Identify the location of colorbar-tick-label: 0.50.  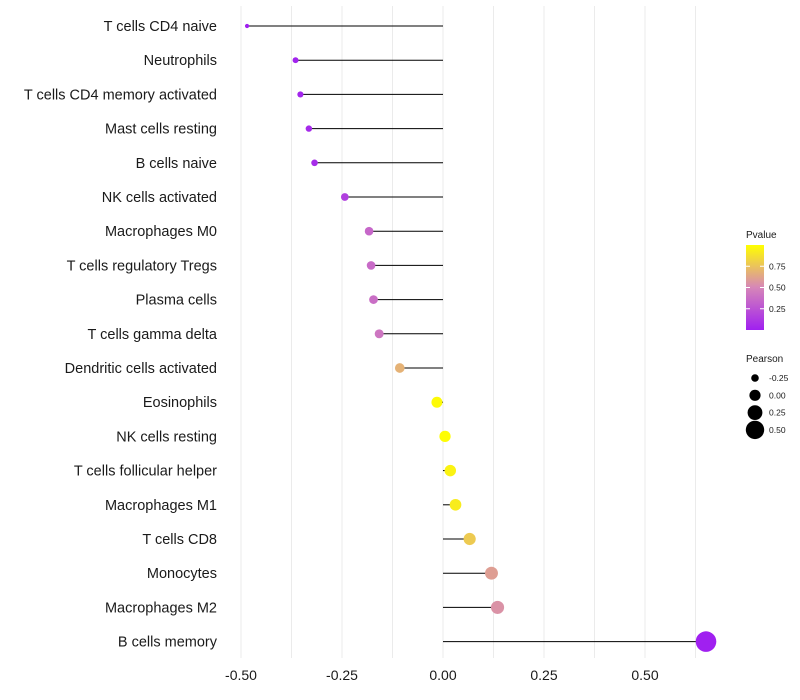
(777, 288).